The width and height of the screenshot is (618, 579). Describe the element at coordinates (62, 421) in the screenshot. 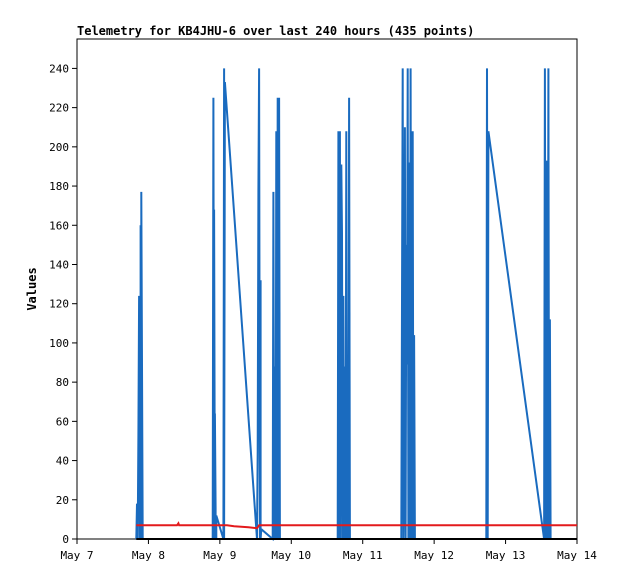

I see `y-tick-label: 60` at that location.